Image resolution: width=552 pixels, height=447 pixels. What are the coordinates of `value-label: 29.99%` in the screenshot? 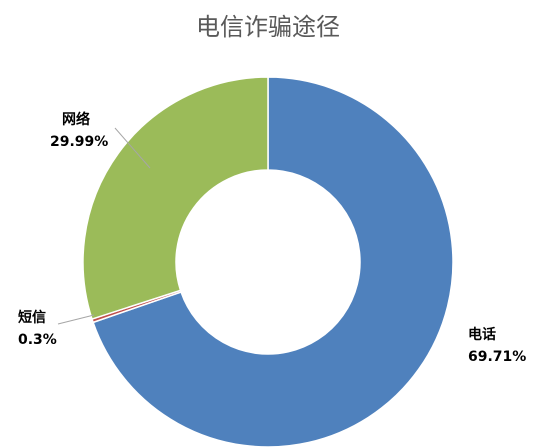 It's located at (79, 142).